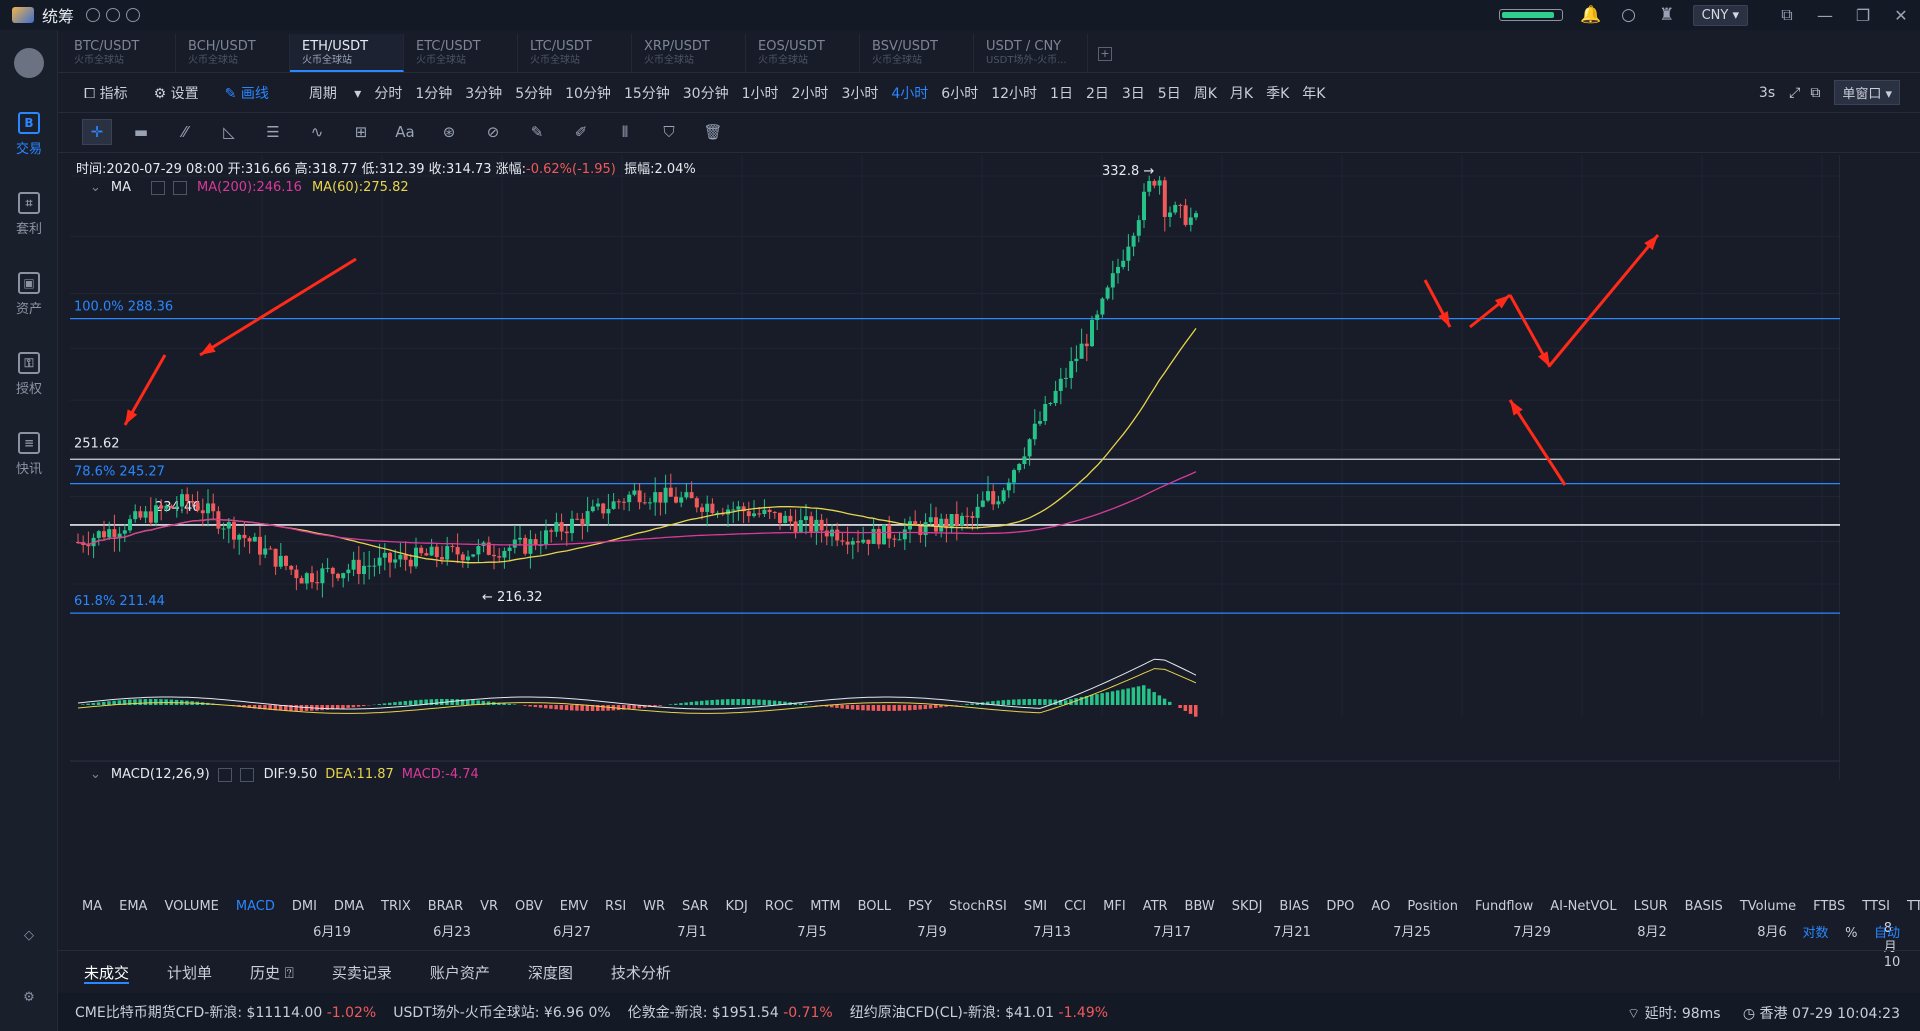  Describe the element at coordinates (107, 974) in the screenshot. I see `bottom-tab: 未成交` at that location.